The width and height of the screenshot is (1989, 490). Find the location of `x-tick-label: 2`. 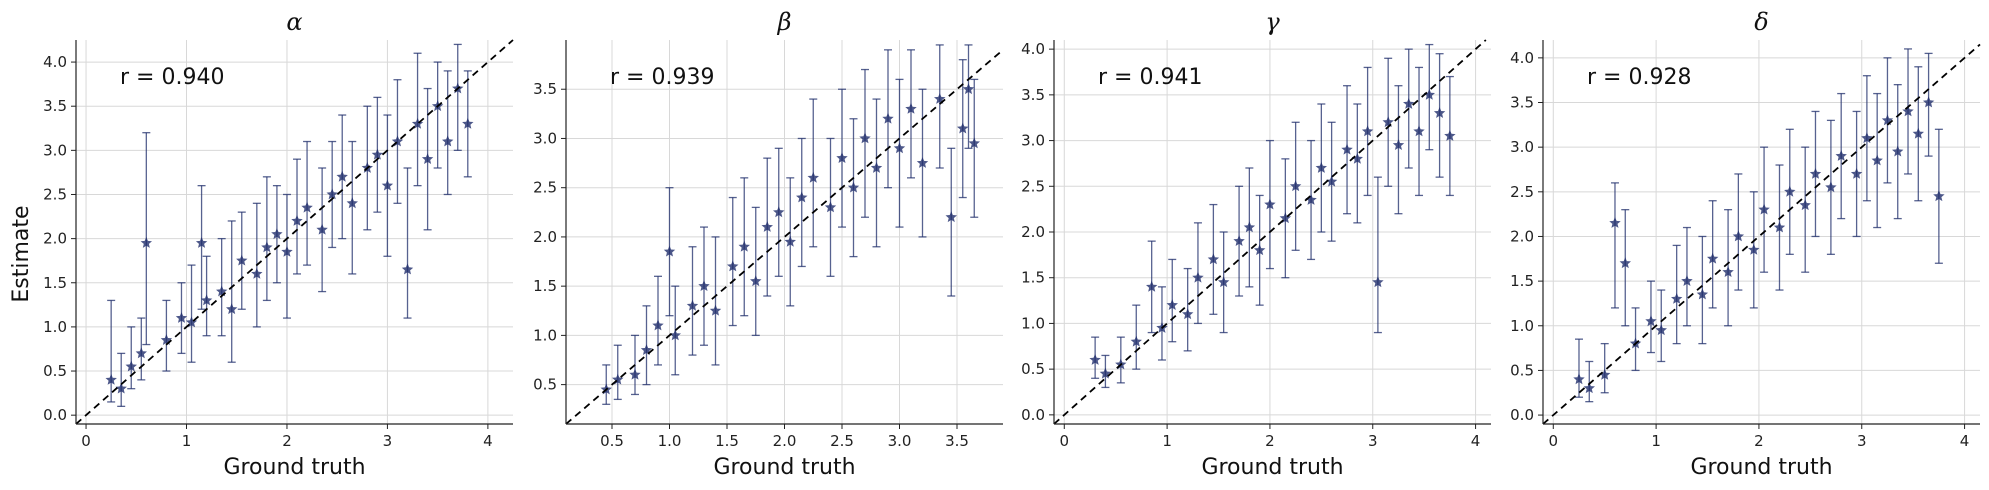

x-tick-label: 2 is located at coordinates (1759, 441).